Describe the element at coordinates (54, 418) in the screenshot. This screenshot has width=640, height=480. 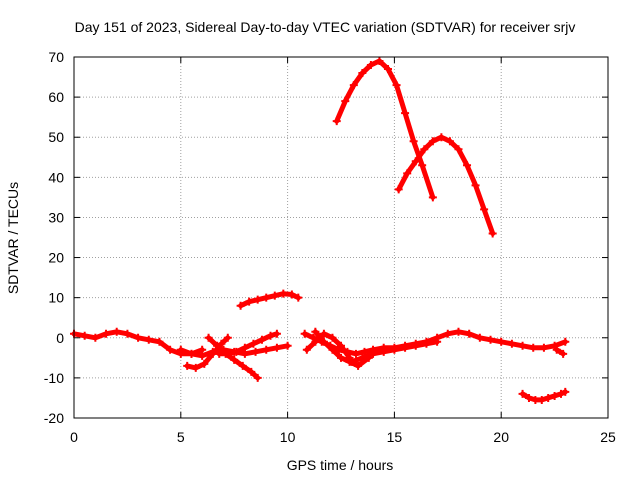
I see `y-tick-label: -20` at that location.